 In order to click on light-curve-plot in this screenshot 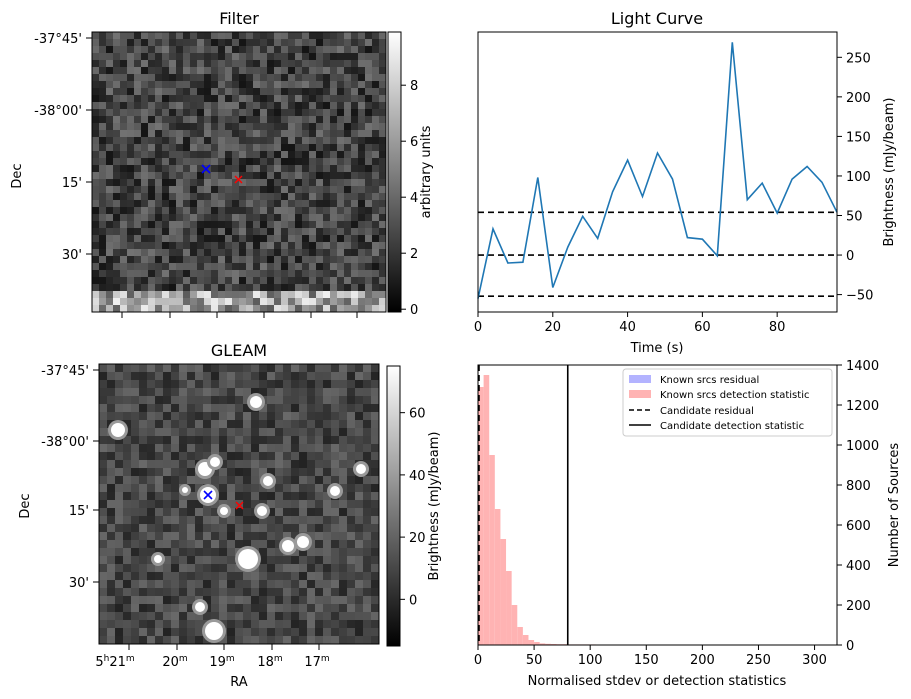, I will do `click(657, 170)`.